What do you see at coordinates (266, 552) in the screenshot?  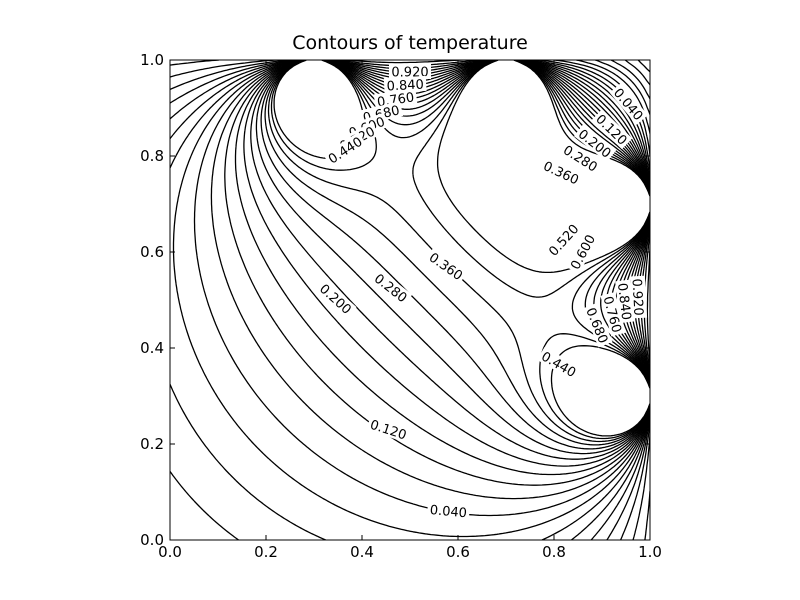 I see `x-tick-label: 0.2` at bounding box center [266, 552].